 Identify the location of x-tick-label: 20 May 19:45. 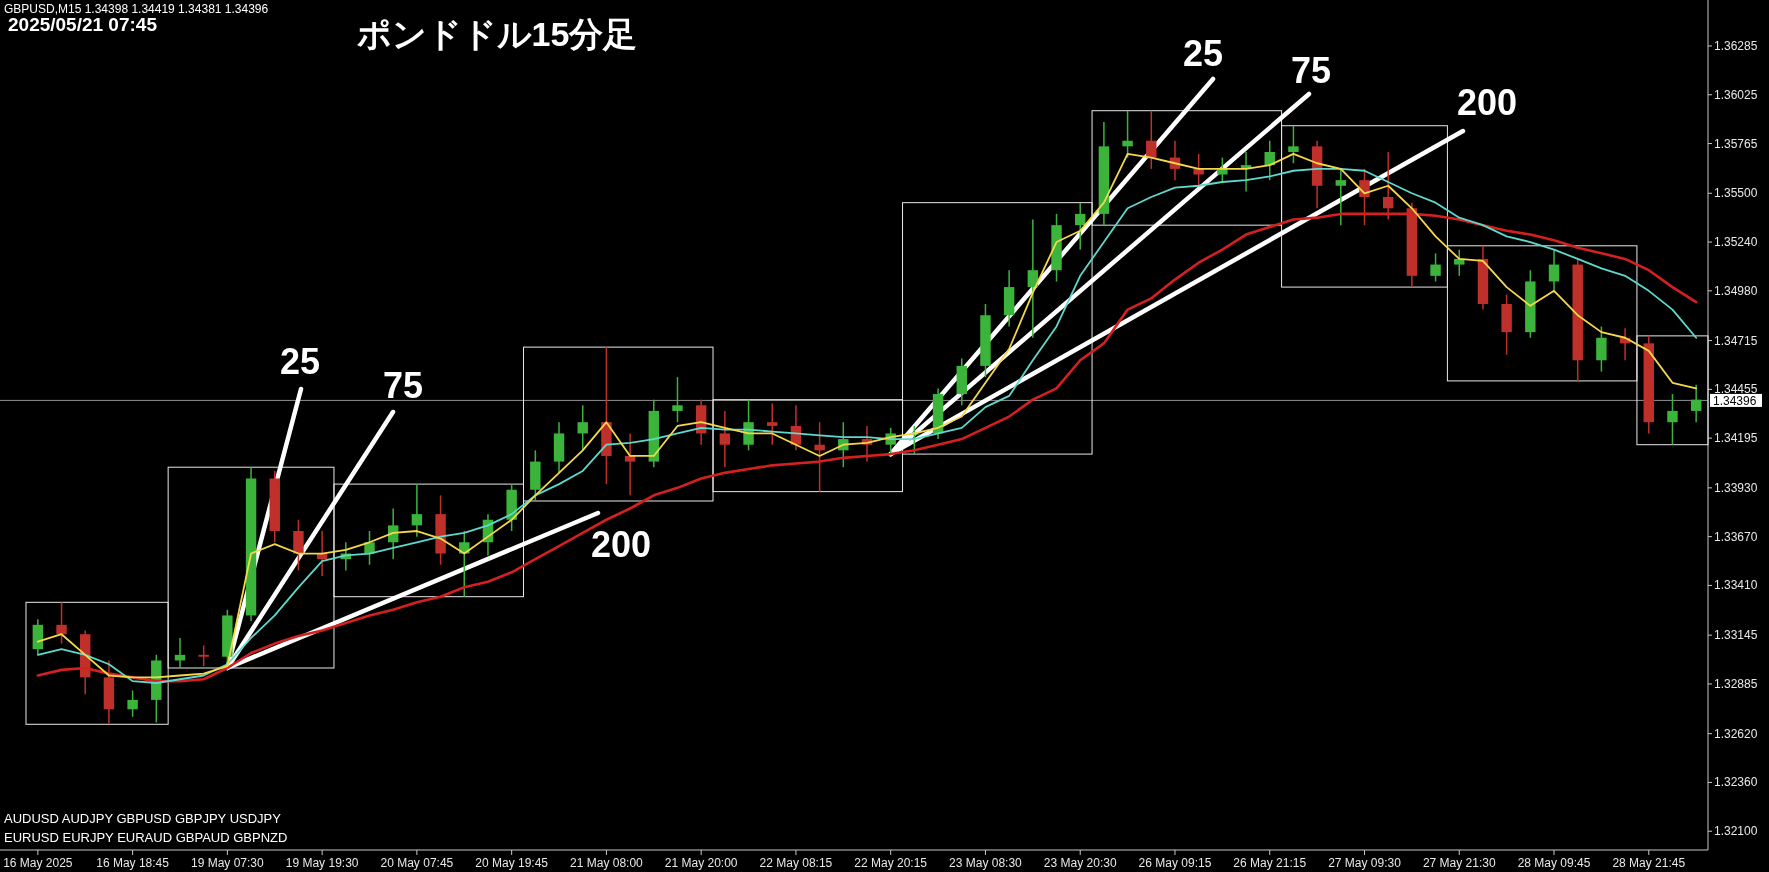
(512, 863).